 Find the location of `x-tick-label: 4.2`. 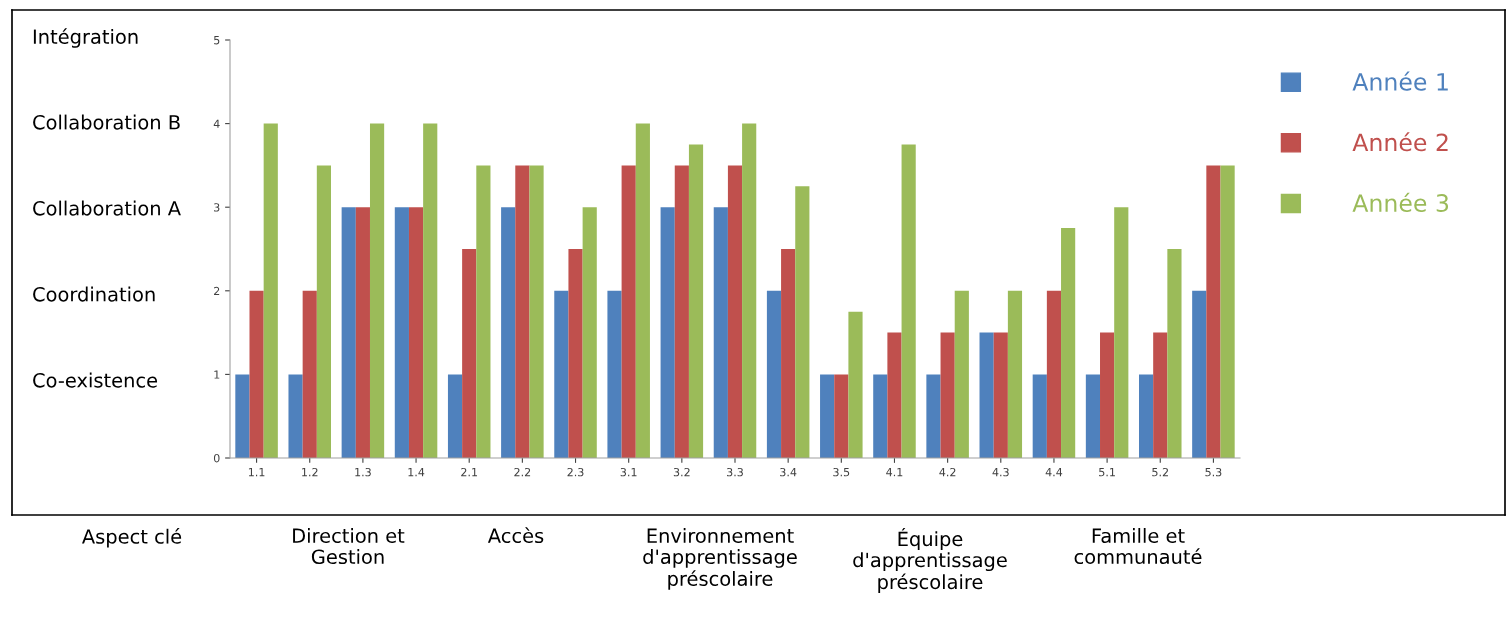

x-tick-label: 4.2 is located at coordinates (947, 472).